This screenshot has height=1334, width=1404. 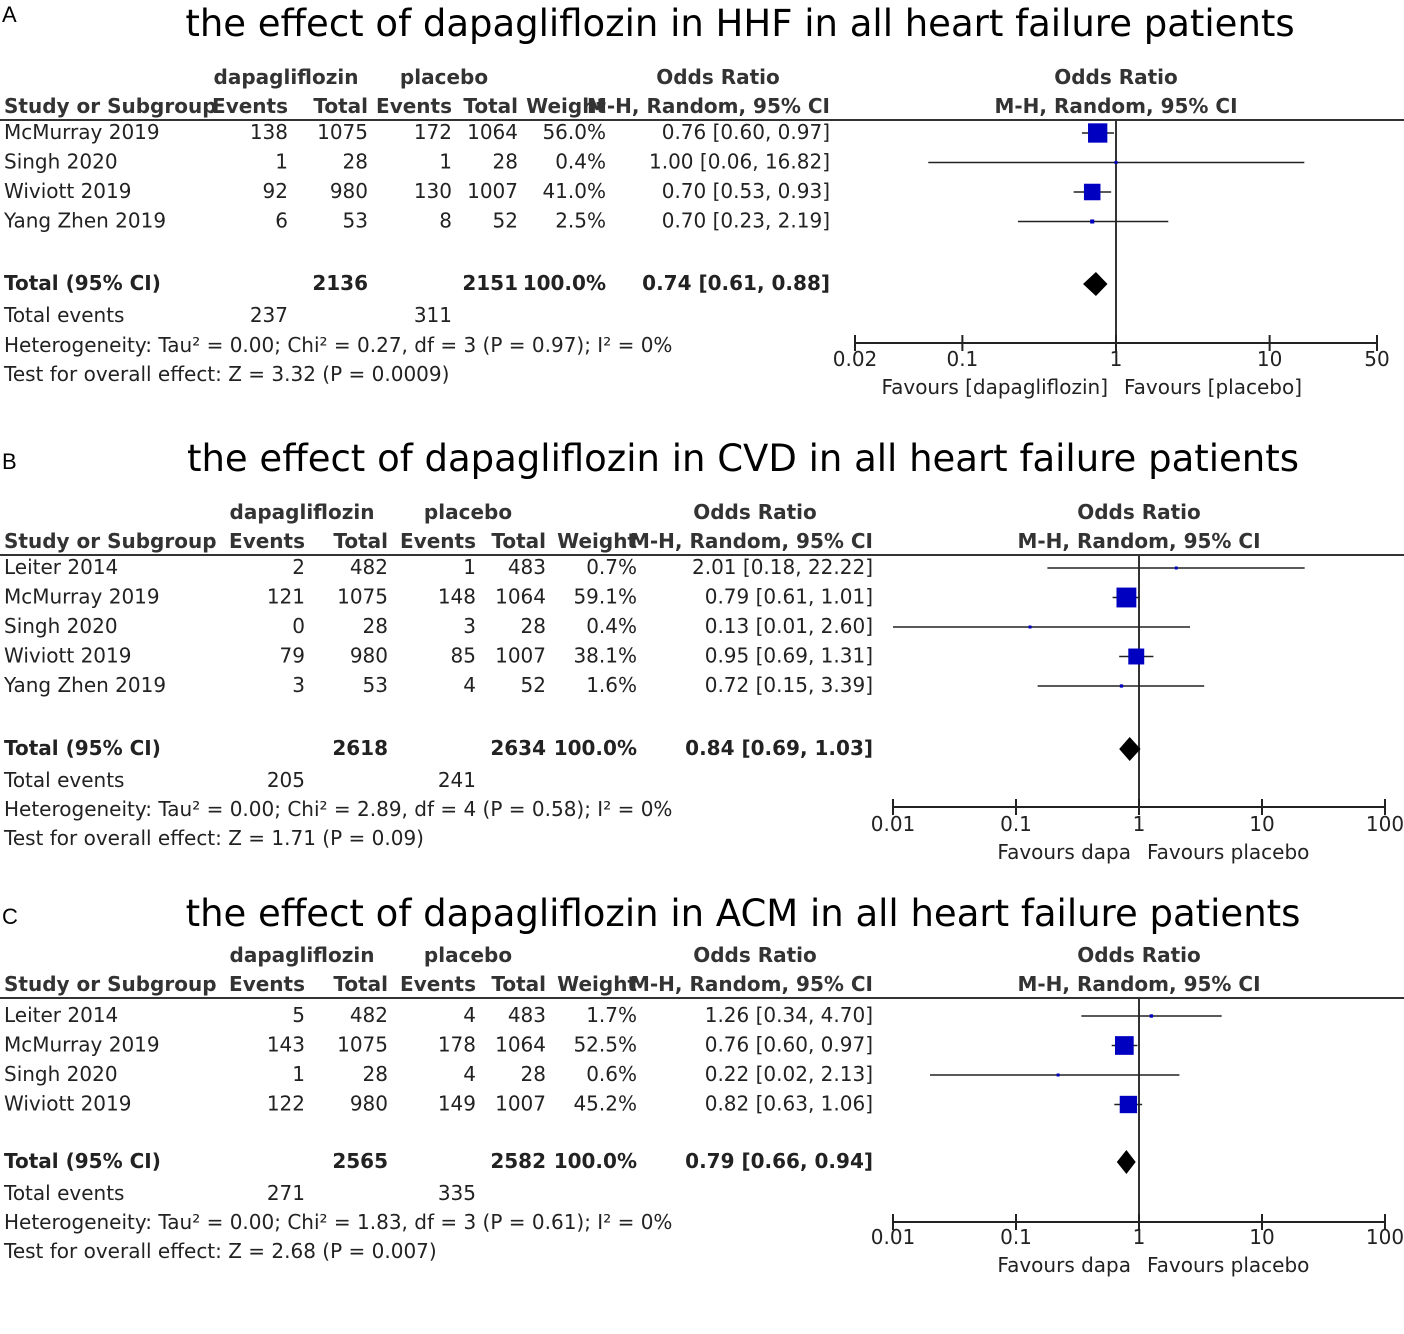 I want to click on total-label: Total (95% CI), so click(x=82, y=748).